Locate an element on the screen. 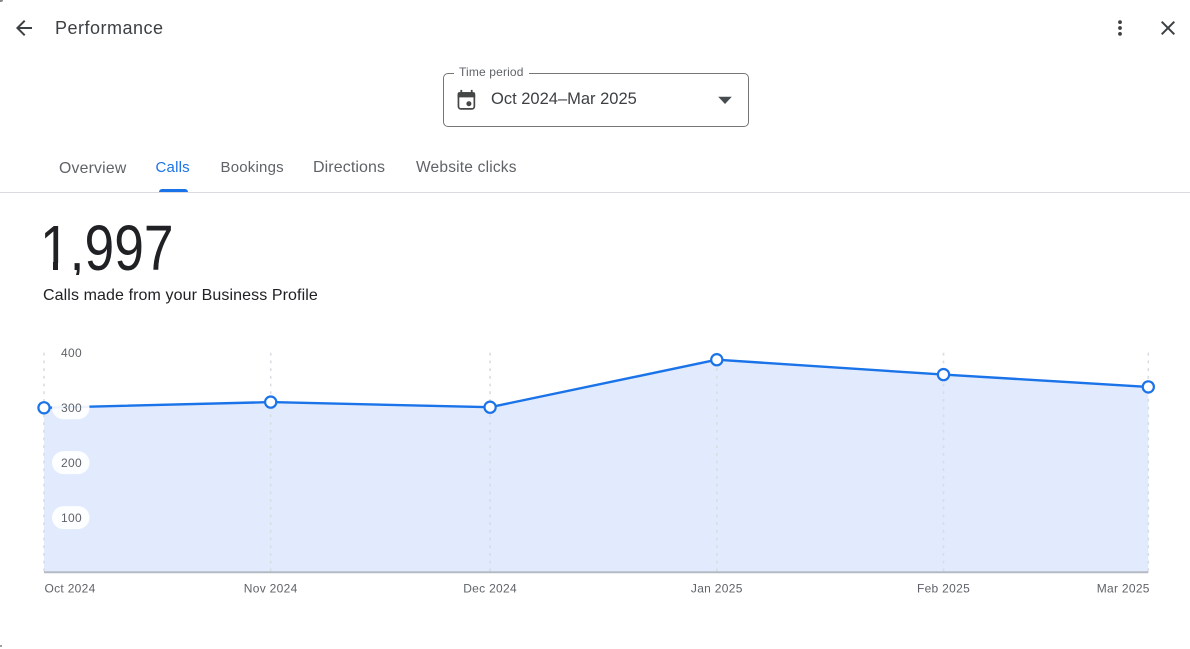 This screenshot has width=1190, height=649. svg-text: 400 is located at coordinates (71, 353).